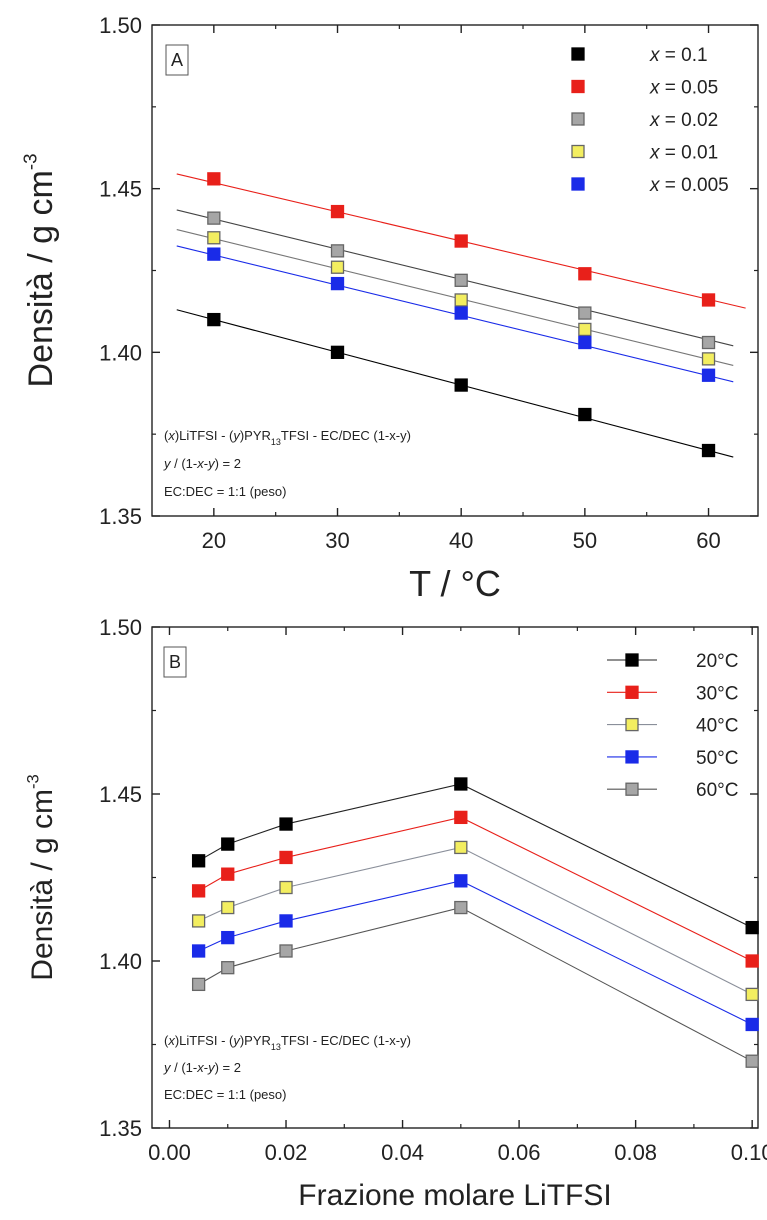 The width and height of the screenshot is (767, 1220). What do you see at coordinates (206, 463) in the screenshot?
I see `annotation-fragment: -` at bounding box center [206, 463].